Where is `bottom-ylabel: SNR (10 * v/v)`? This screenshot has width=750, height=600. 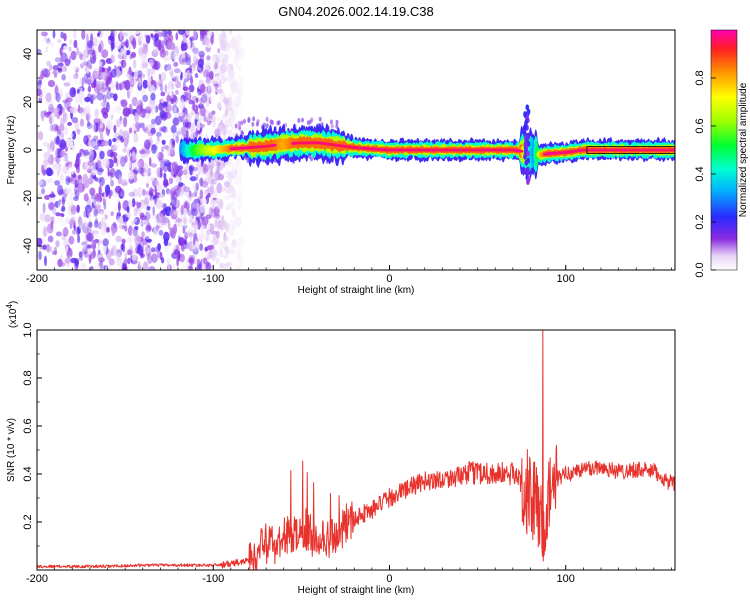
bottom-ylabel: SNR (10 * v/v) is located at coordinates (11, 450).